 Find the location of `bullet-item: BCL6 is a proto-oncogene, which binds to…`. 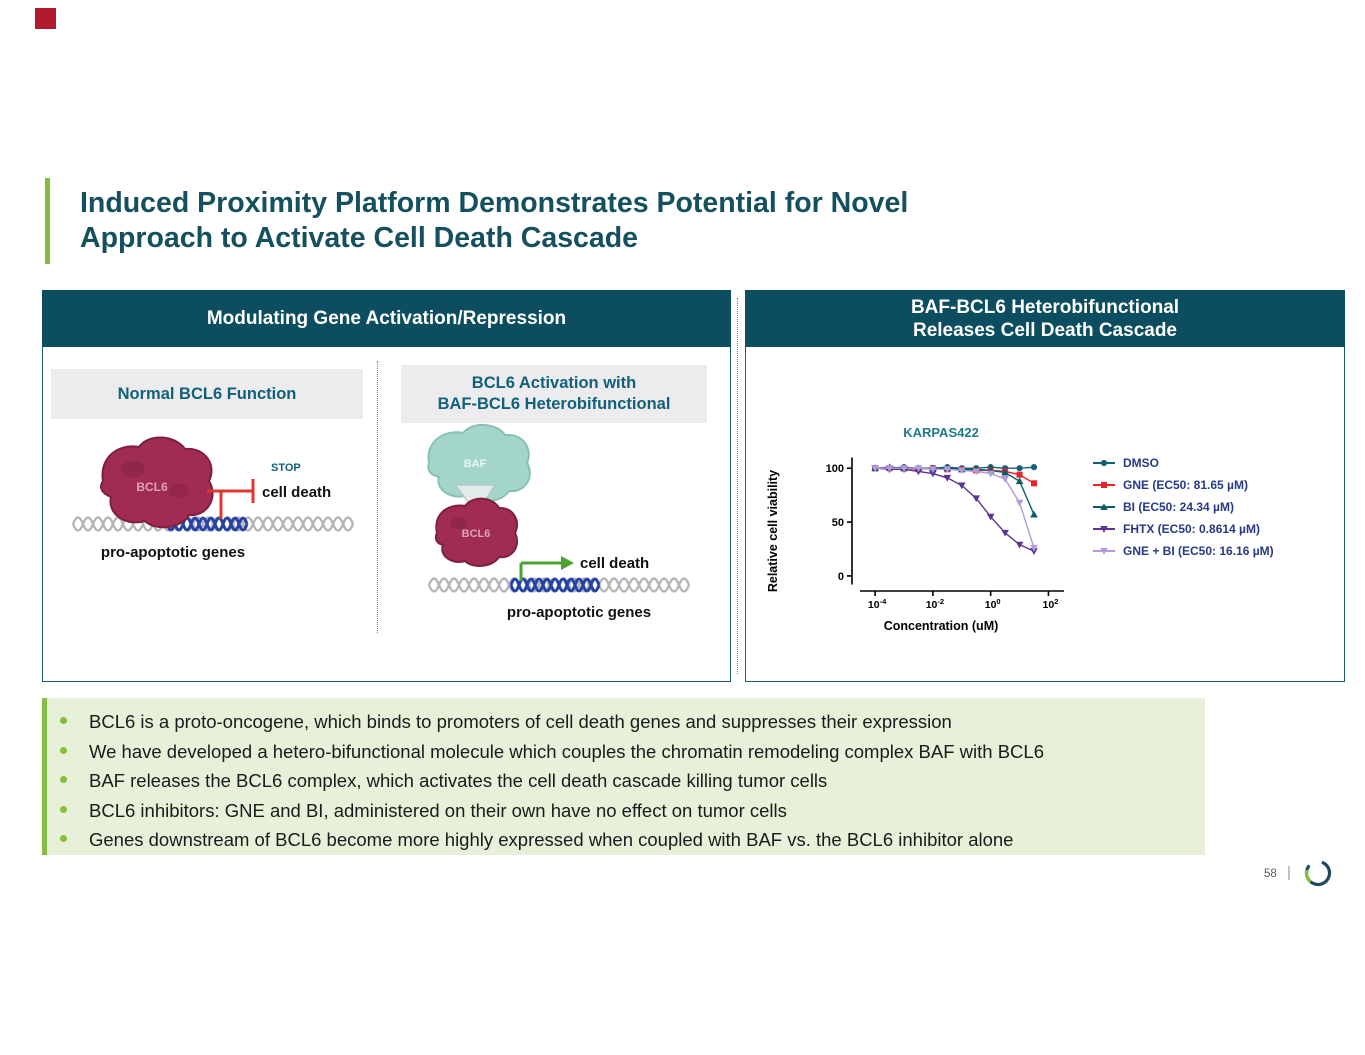

bullet-item: BCL6 is a proto-oncogene, which binds to… is located at coordinates (627, 722).